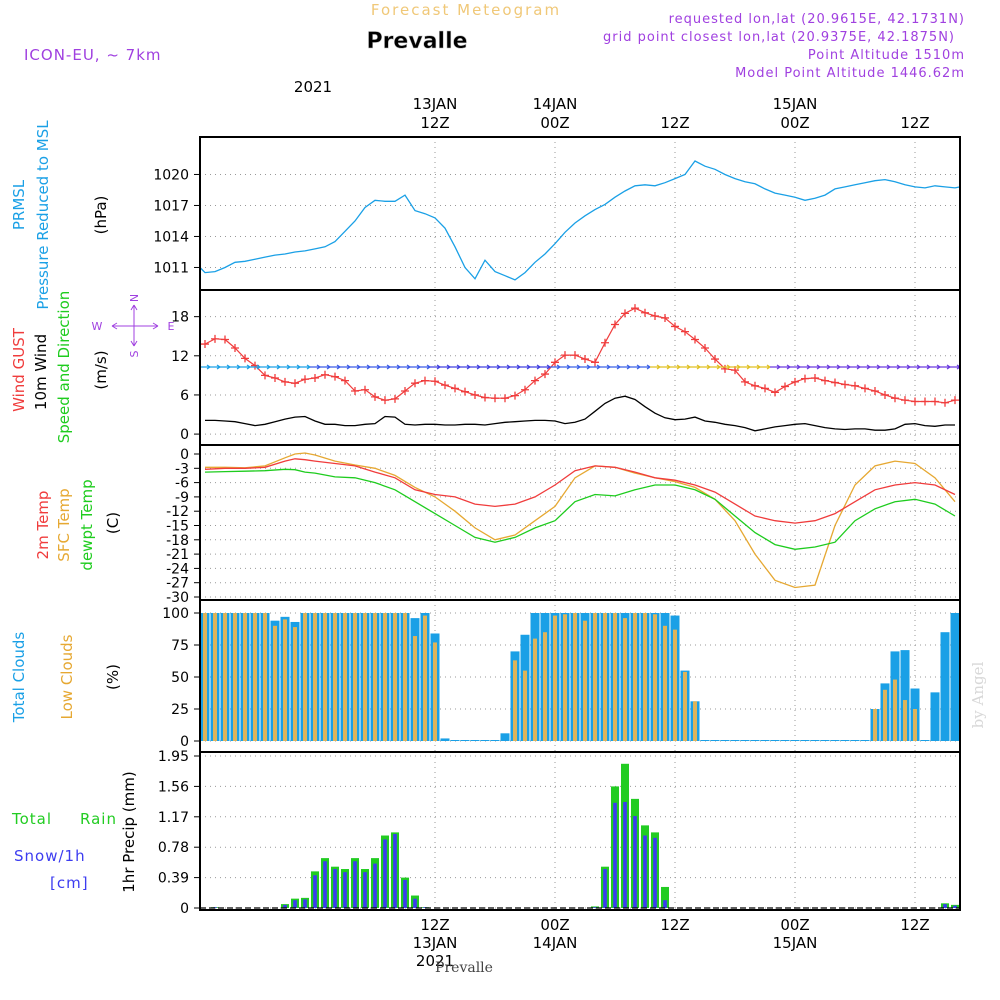 This screenshot has width=1000, height=1000. What do you see at coordinates (313, 87) in the screenshot?
I see `top-year-label: 2021` at bounding box center [313, 87].